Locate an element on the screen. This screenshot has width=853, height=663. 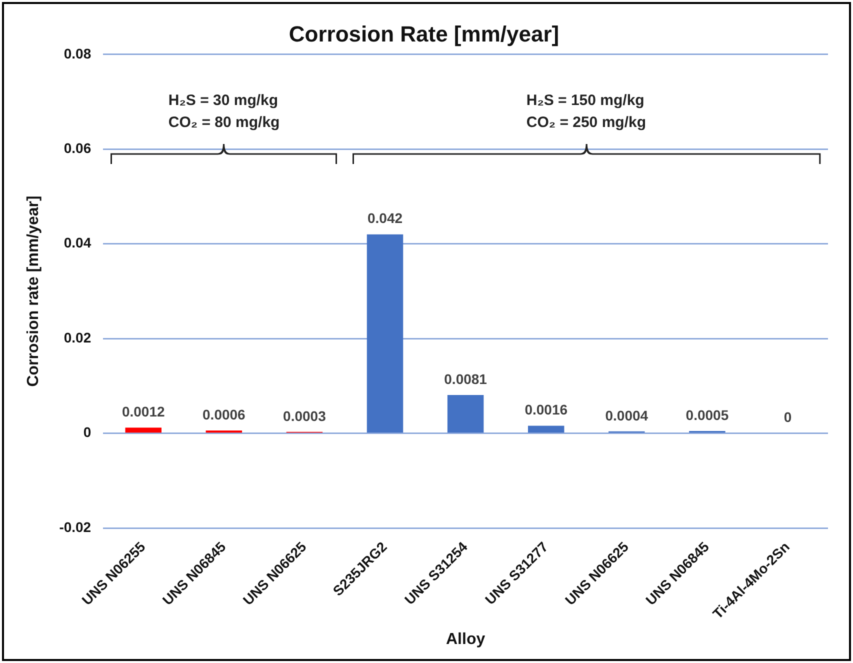
data-label: 0.0006 is located at coordinates (224, 414).